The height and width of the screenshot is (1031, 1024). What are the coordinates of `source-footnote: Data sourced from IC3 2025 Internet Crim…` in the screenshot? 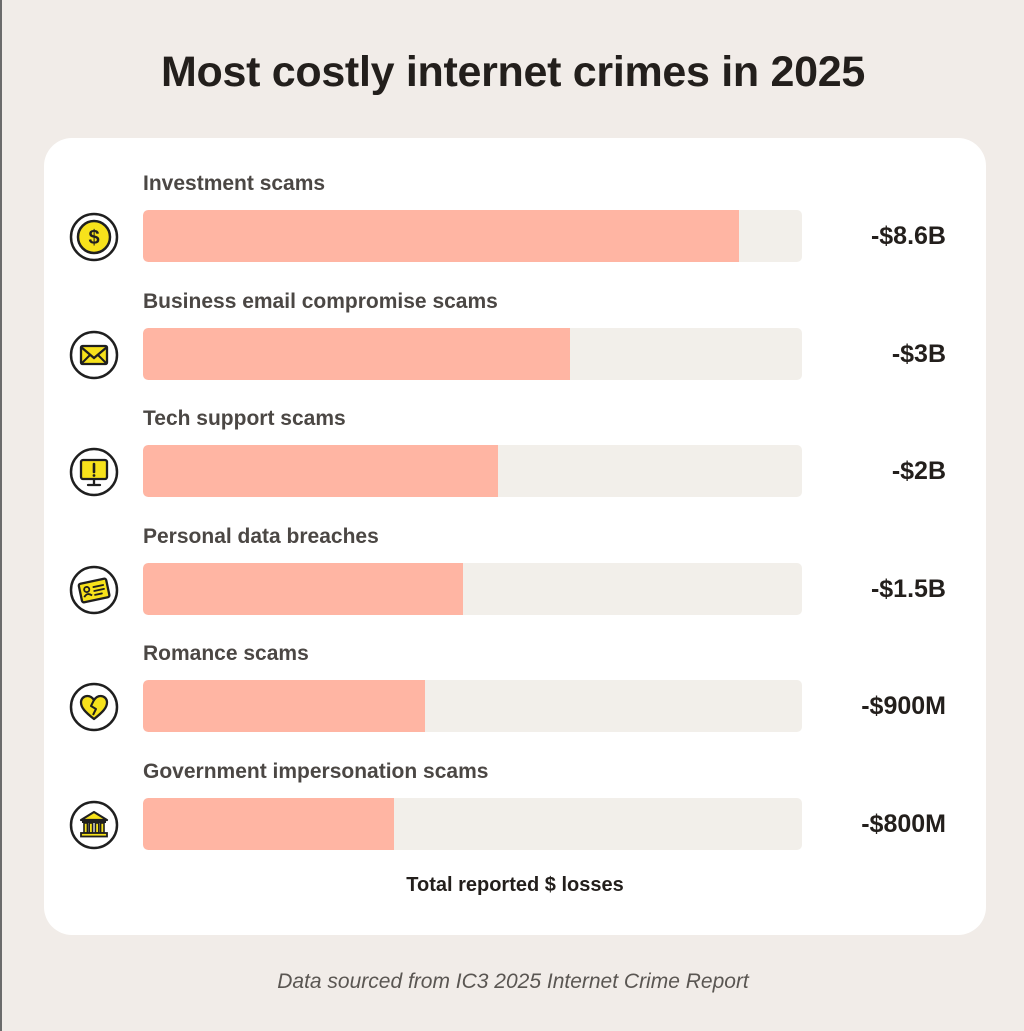 It's located at (513, 981).